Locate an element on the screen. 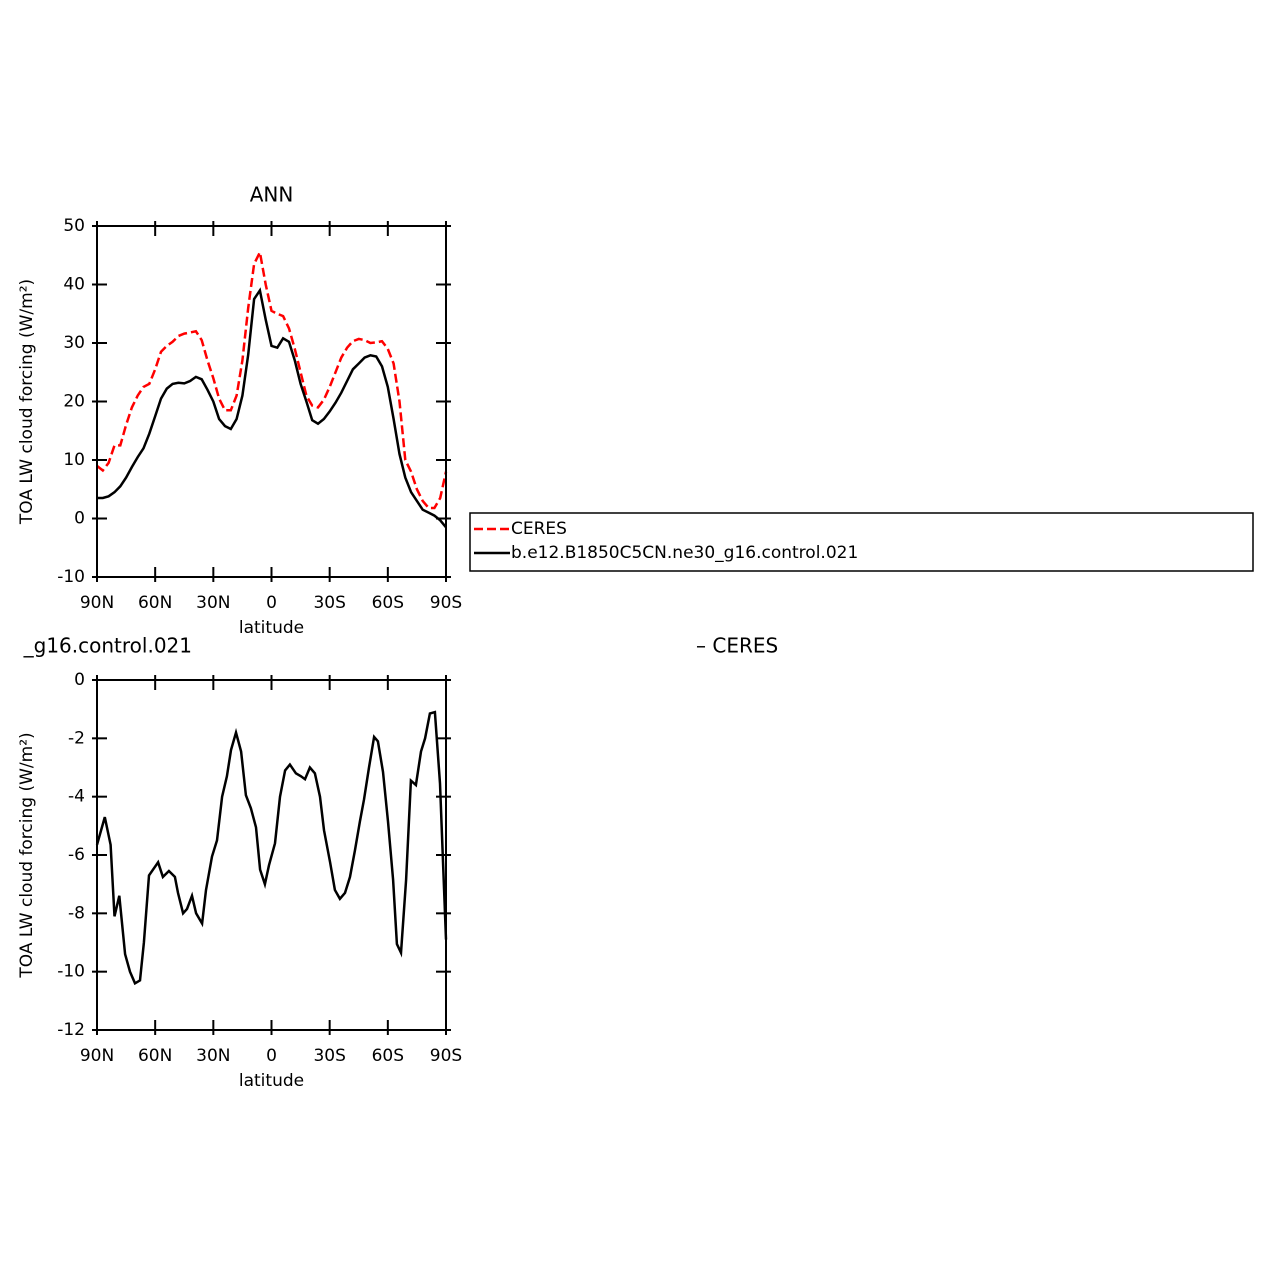 This screenshot has width=1272, height=1275. y-tick-label: 50 is located at coordinates (74, 226).